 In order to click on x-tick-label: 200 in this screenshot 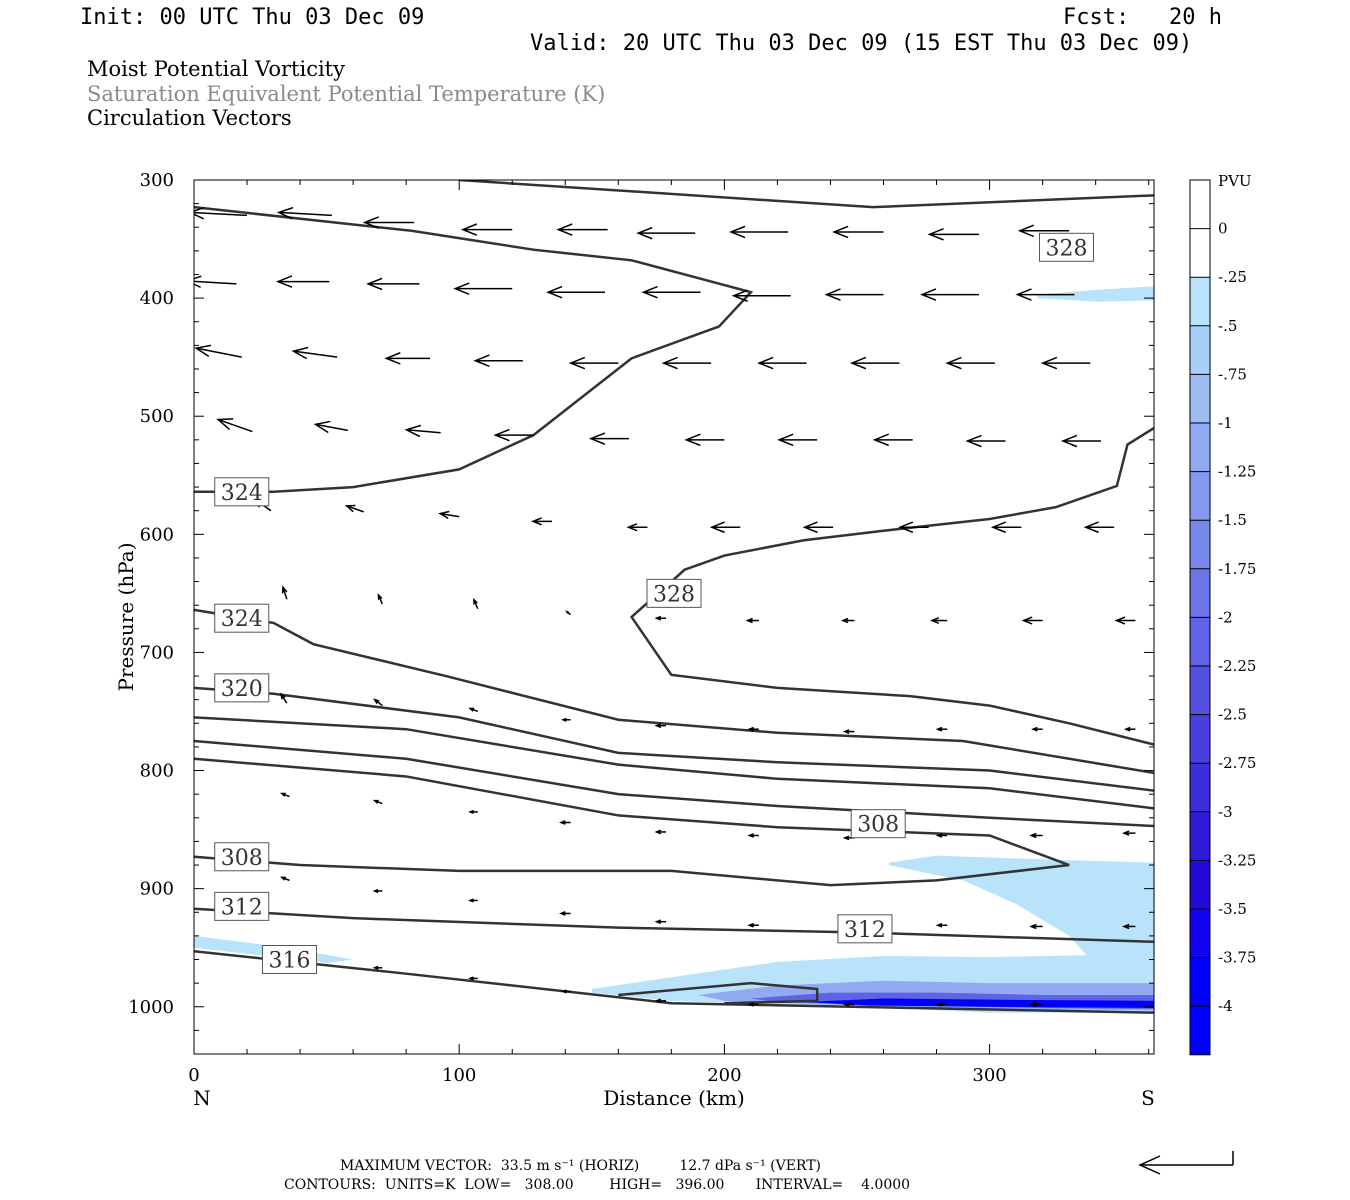, I will do `click(724, 1075)`.